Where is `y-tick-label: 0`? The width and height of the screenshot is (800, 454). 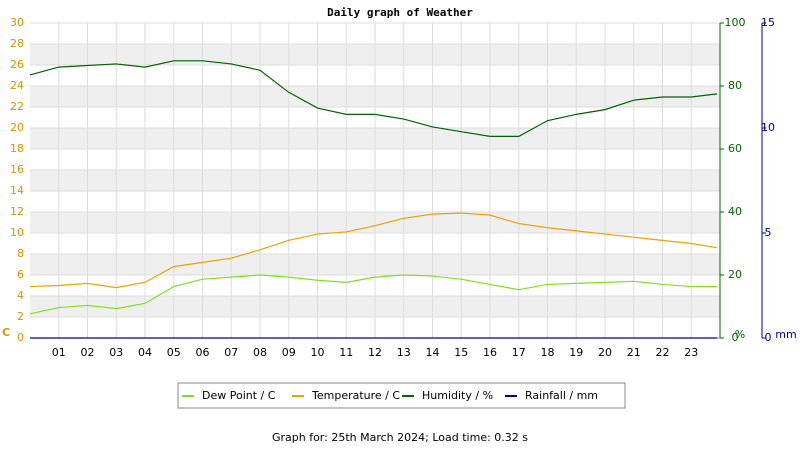
y-tick-label: 0 is located at coordinates (20, 337).